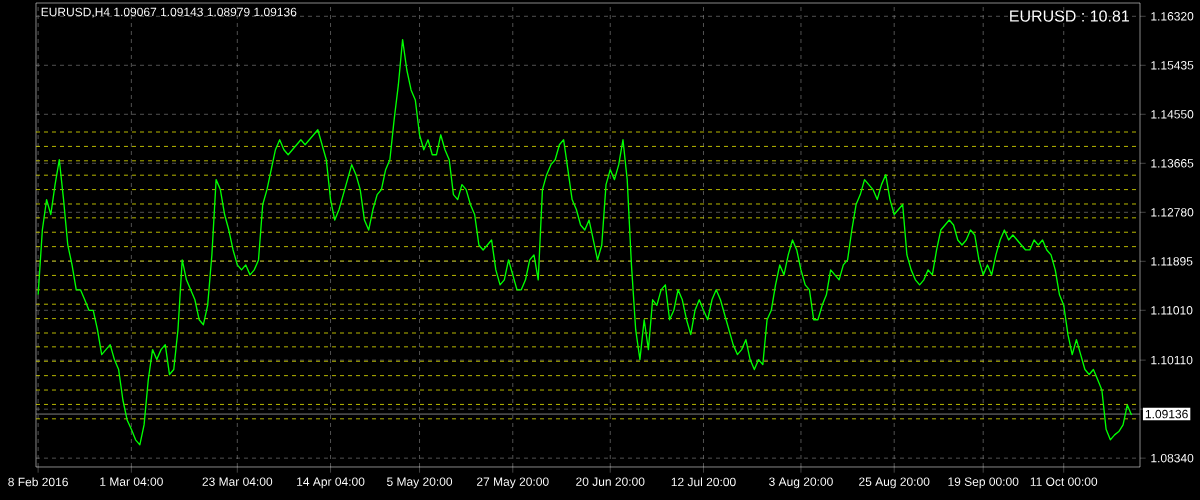 The image size is (1200, 500). What do you see at coordinates (331, 483) in the screenshot?
I see `x-tick-label: 14 Apr 04:00` at bounding box center [331, 483].